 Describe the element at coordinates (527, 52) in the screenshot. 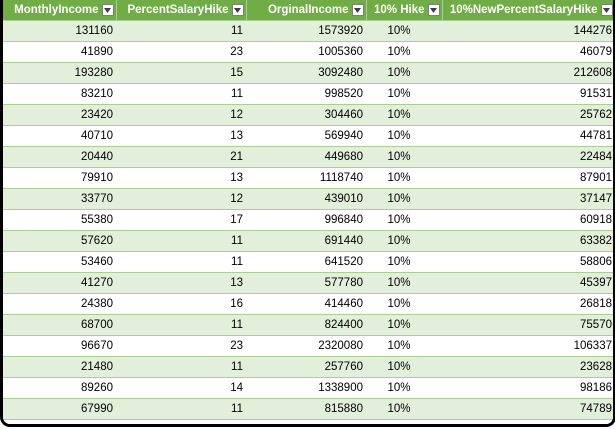

I see `cell-new-percent-salary-hike: 46079` at that location.